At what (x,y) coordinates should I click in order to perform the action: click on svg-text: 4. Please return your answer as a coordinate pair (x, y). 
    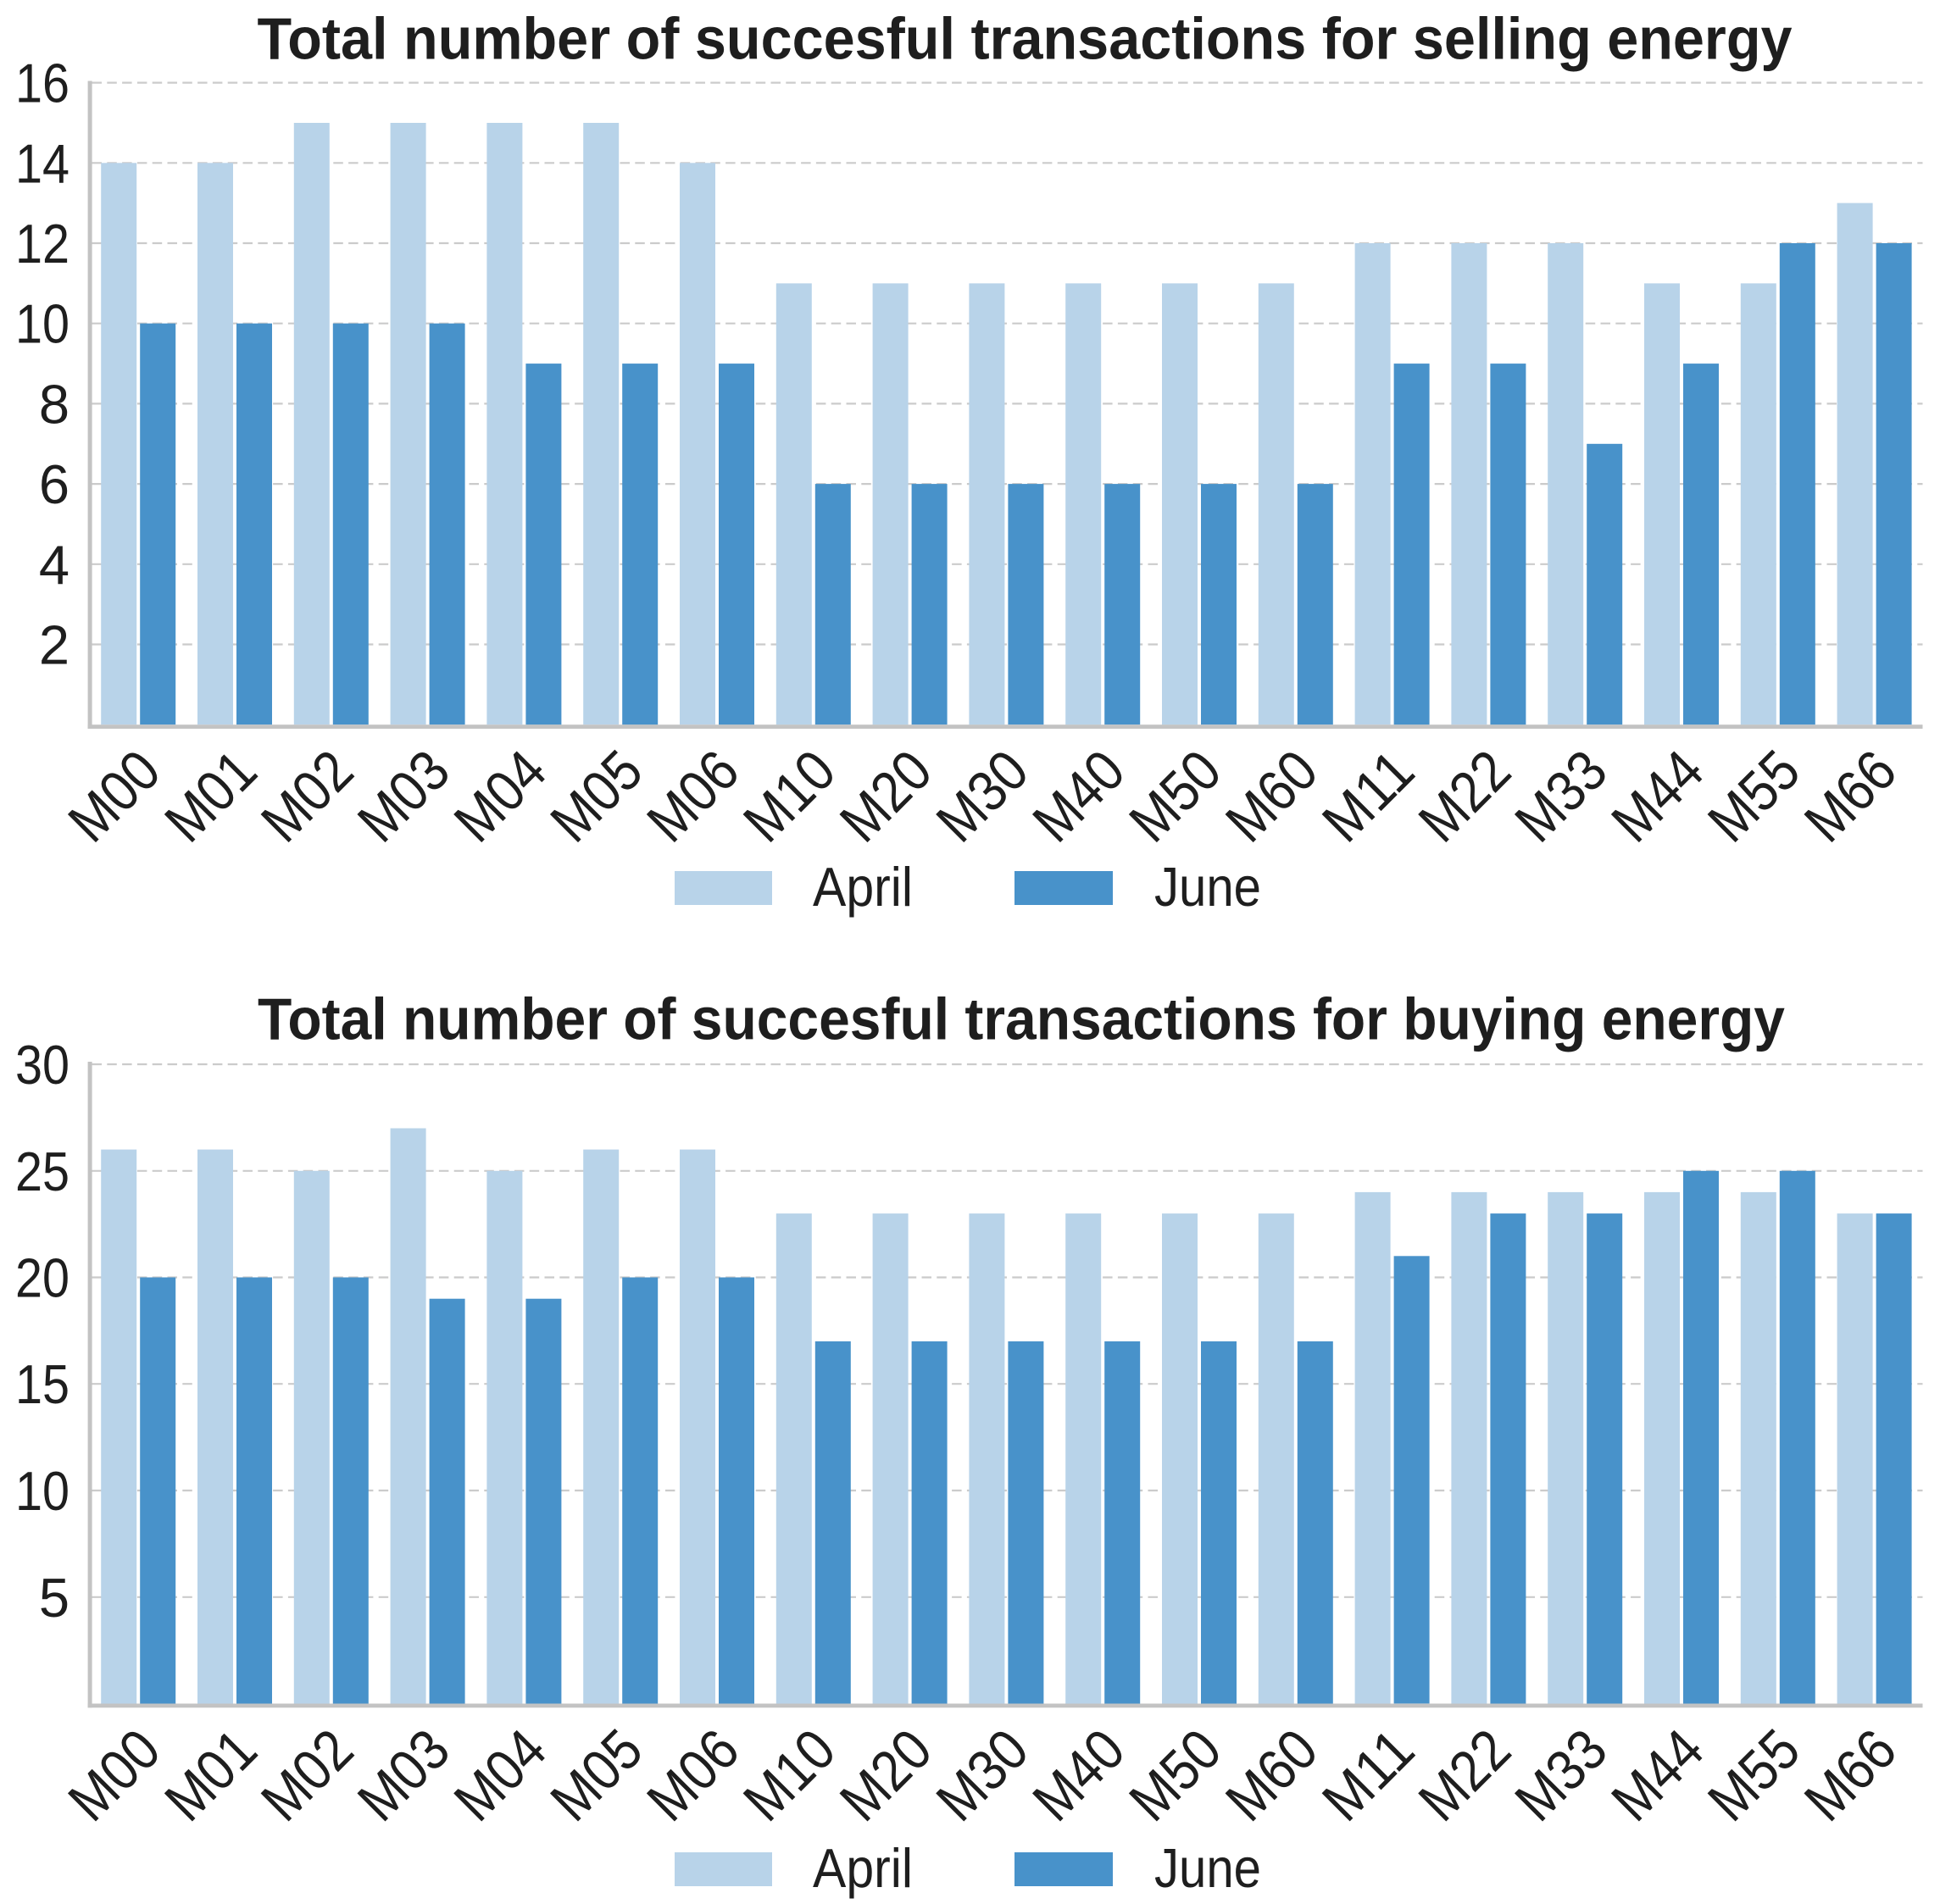
    Looking at the image, I should click on (54, 565).